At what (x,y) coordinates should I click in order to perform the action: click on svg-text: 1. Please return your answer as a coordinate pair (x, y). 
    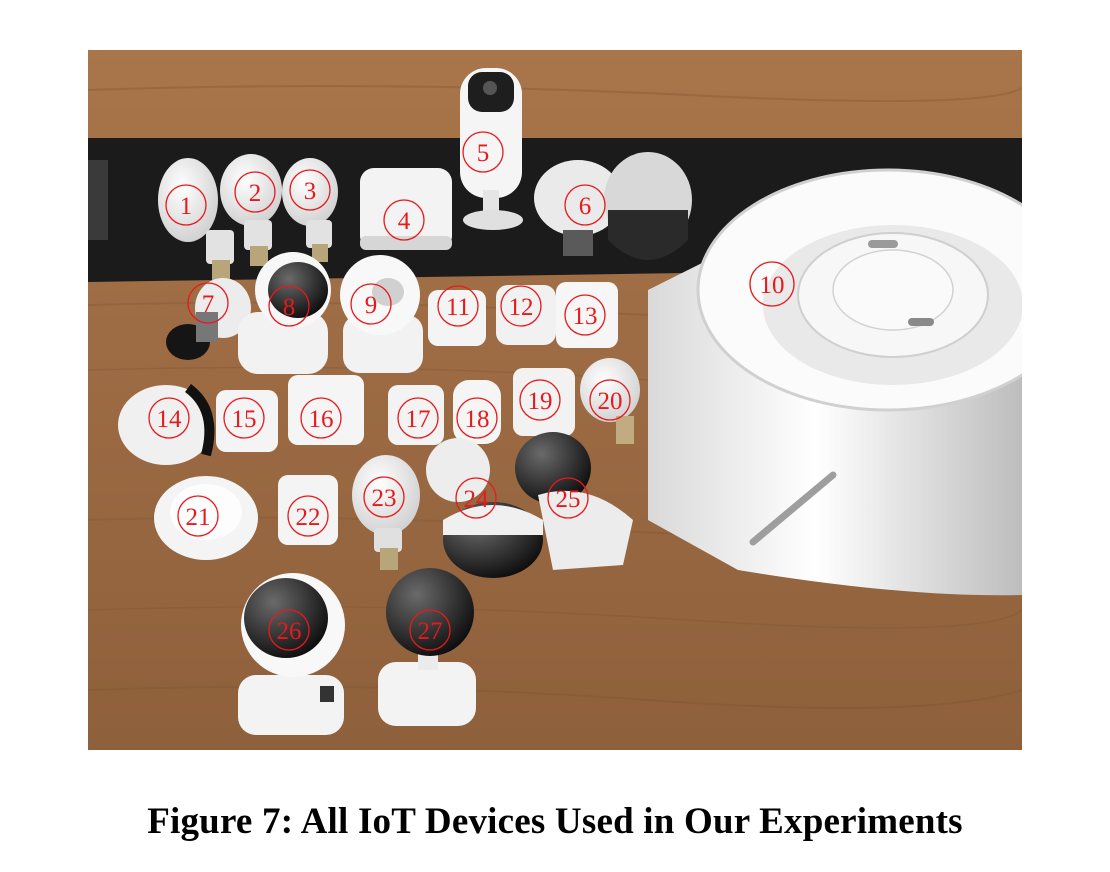
    Looking at the image, I should click on (186, 206).